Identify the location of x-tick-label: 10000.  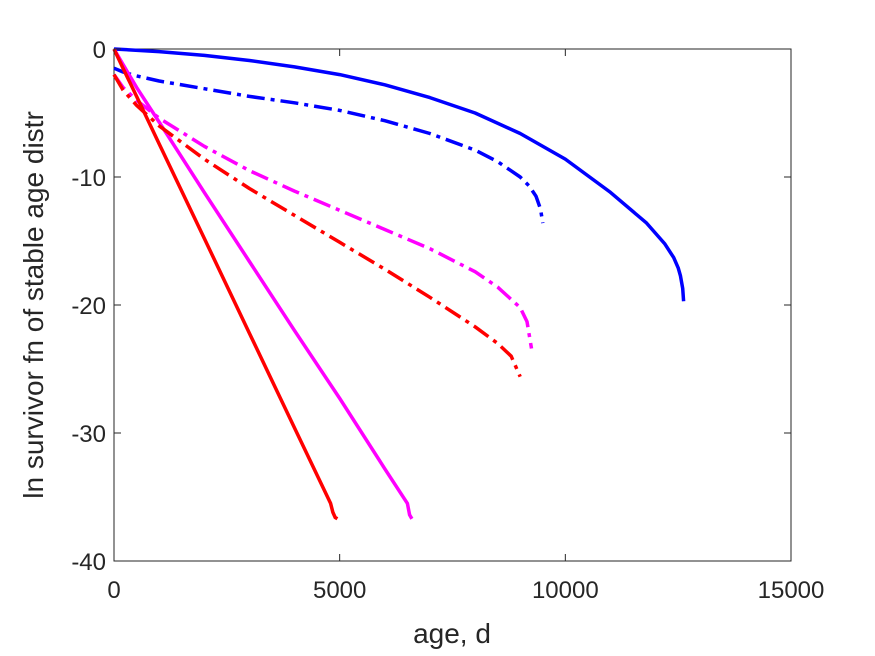
(565, 590).